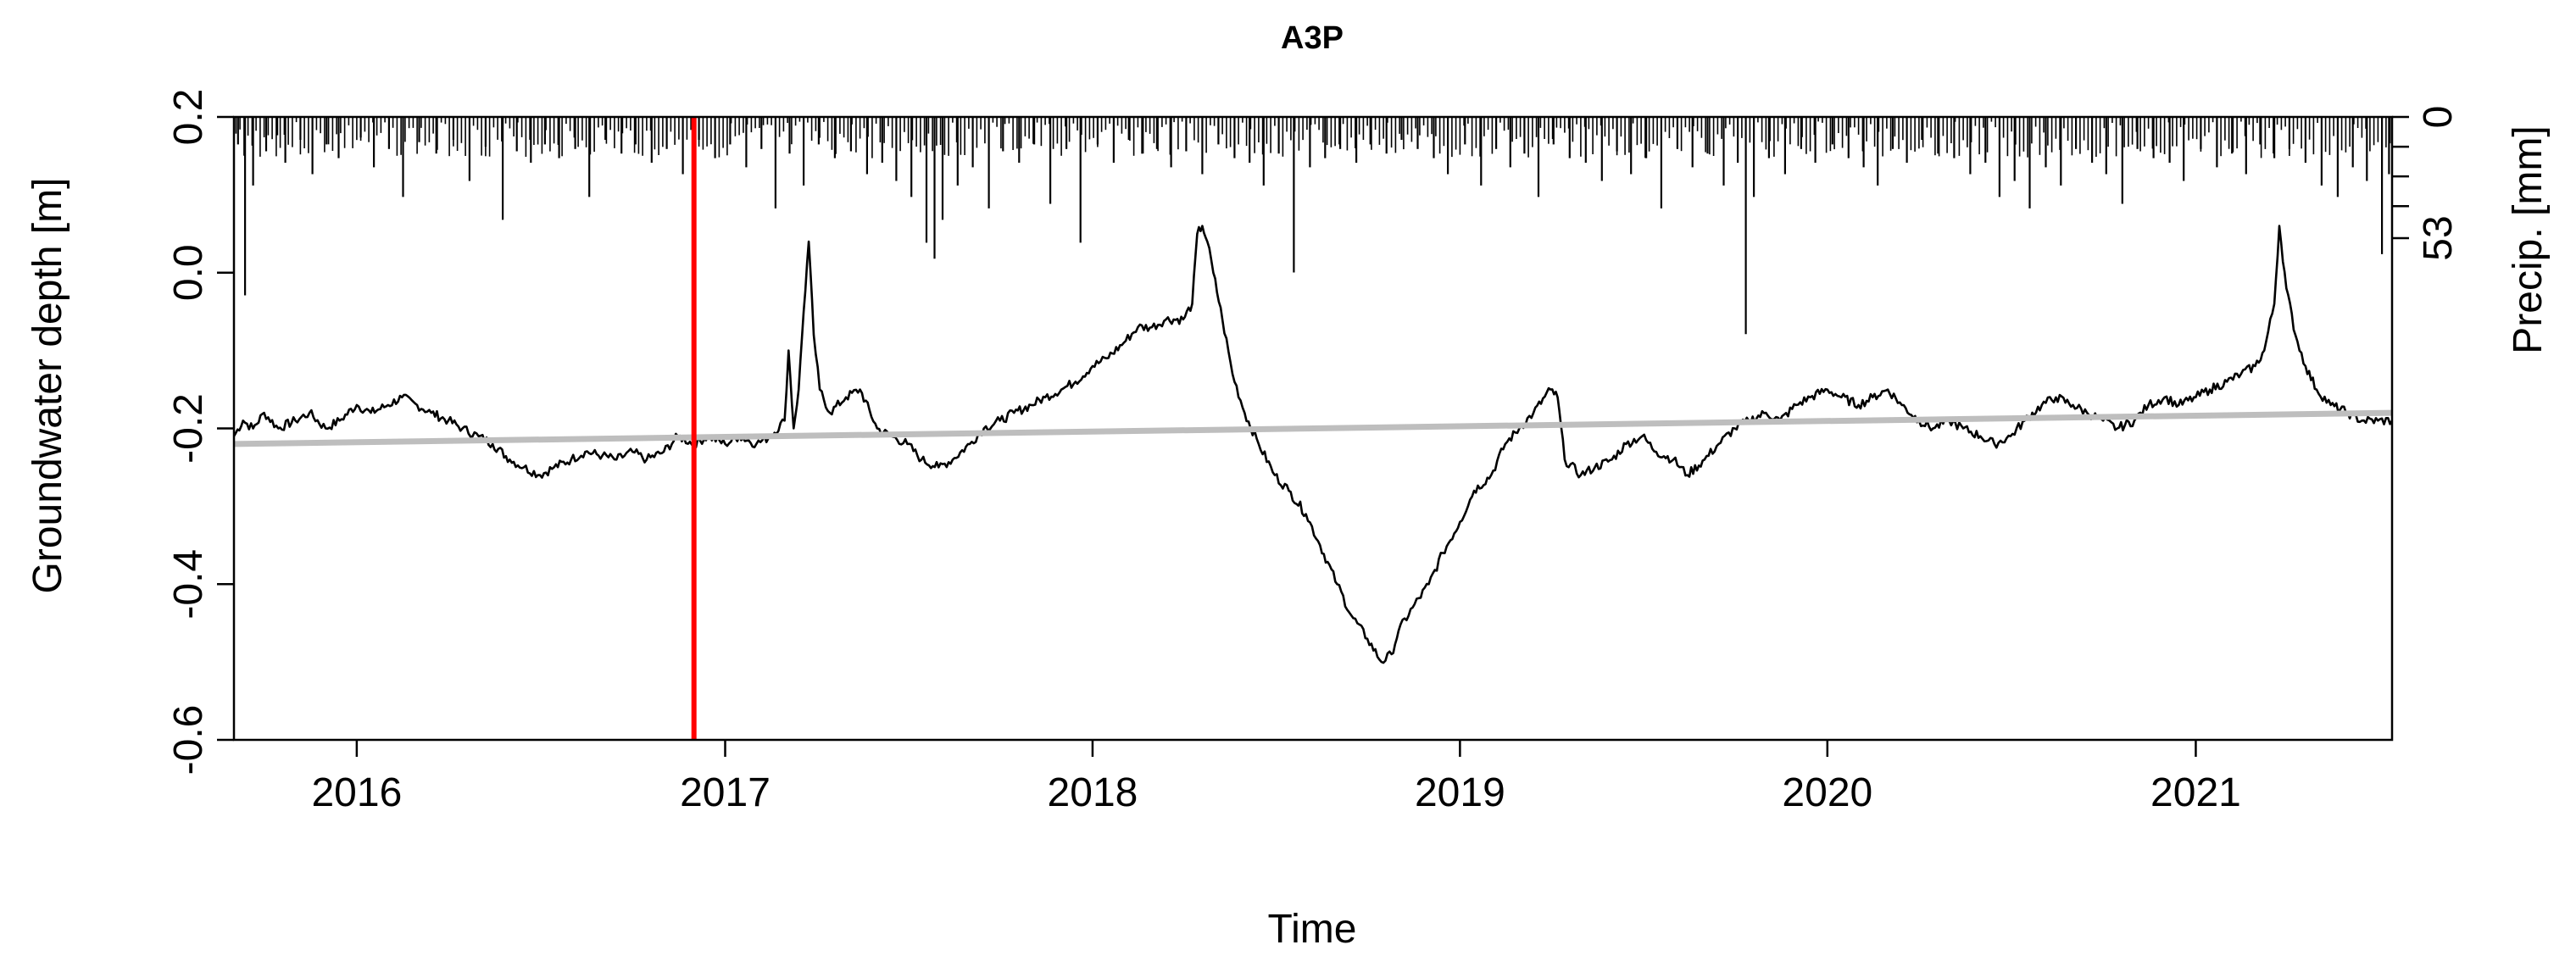 Image resolution: width=2576 pixels, height=967 pixels. What do you see at coordinates (2438, 118) in the screenshot?
I see `y2-tick-label-0: 0` at bounding box center [2438, 118].